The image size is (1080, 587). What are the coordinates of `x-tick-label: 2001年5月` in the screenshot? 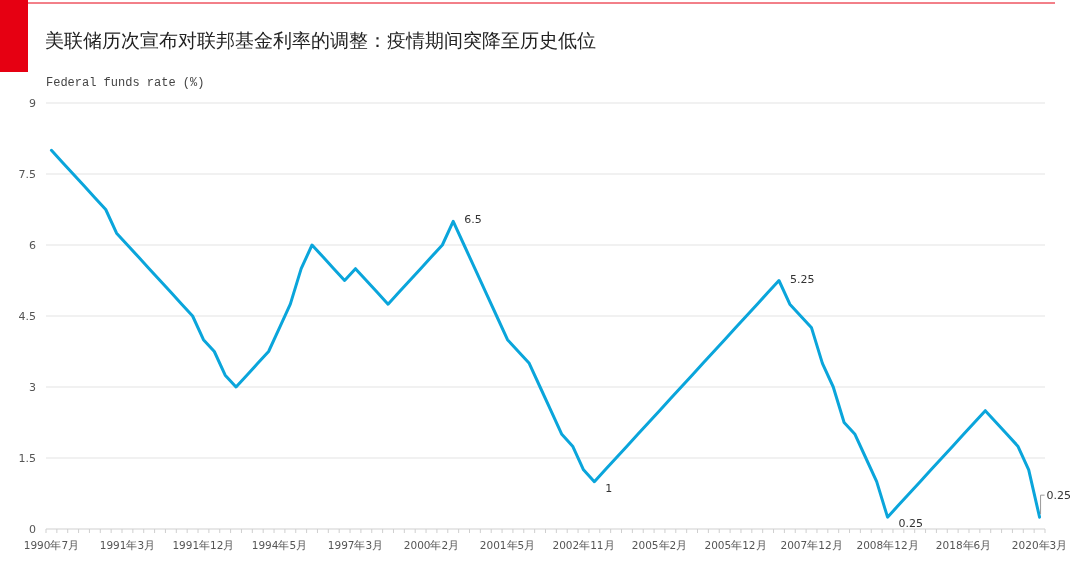 It's located at (507, 545).